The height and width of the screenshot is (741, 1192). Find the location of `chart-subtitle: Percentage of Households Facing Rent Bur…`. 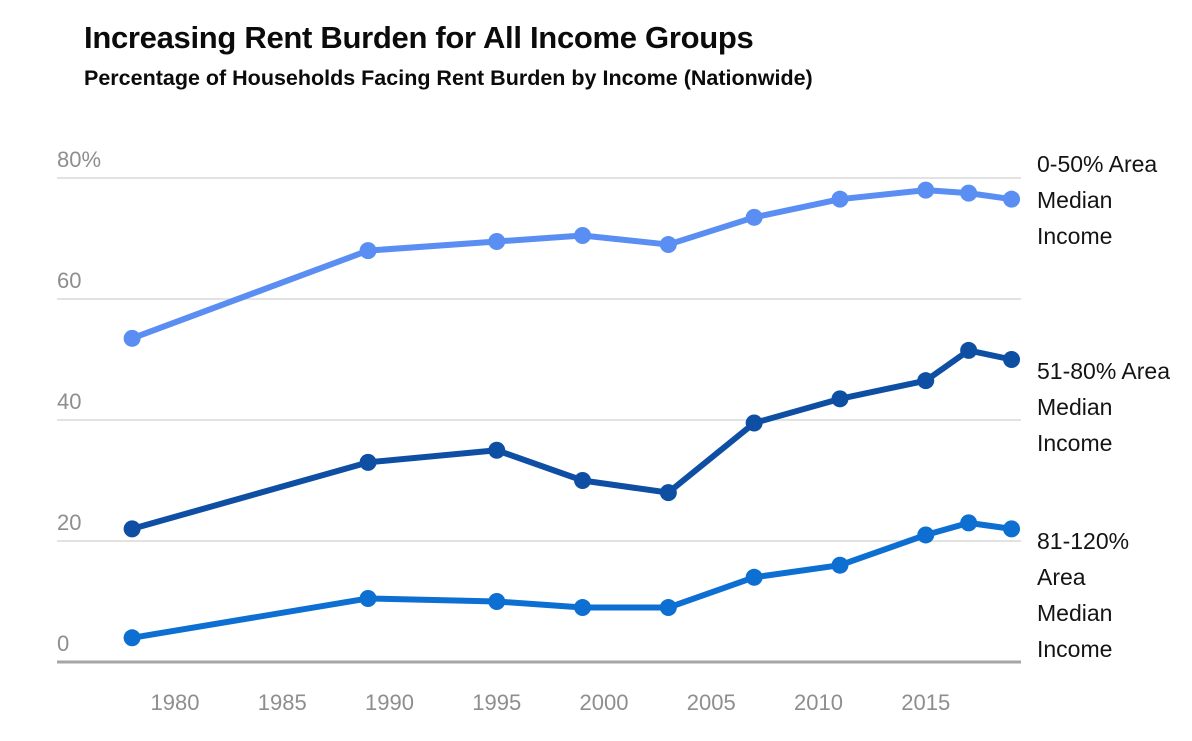

chart-subtitle: Percentage of Households Facing Rent Bur… is located at coordinates (448, 78).